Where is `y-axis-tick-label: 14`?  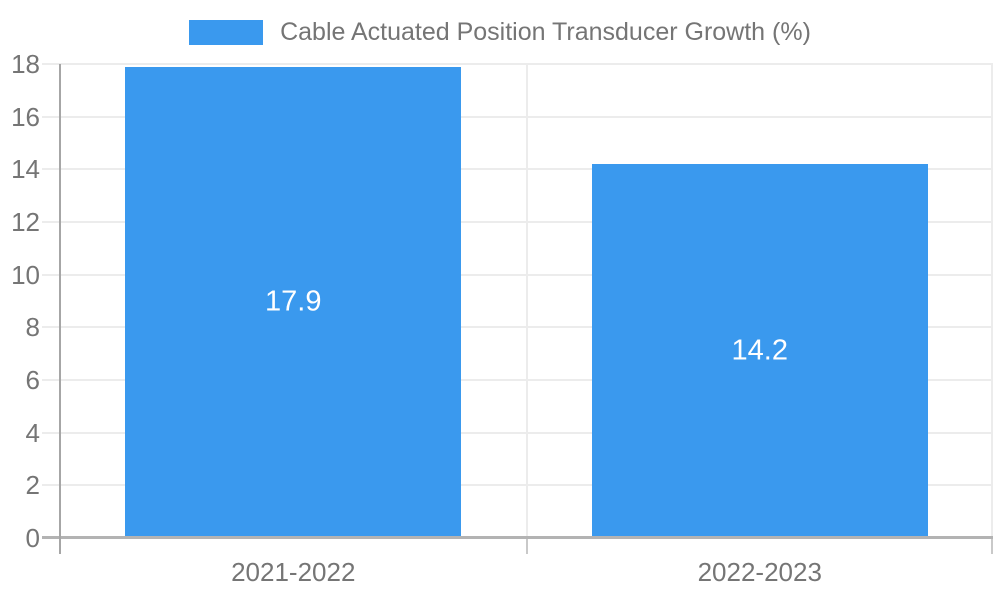 y-axis-tick-label: 14 is located at coordinates (25, 169).